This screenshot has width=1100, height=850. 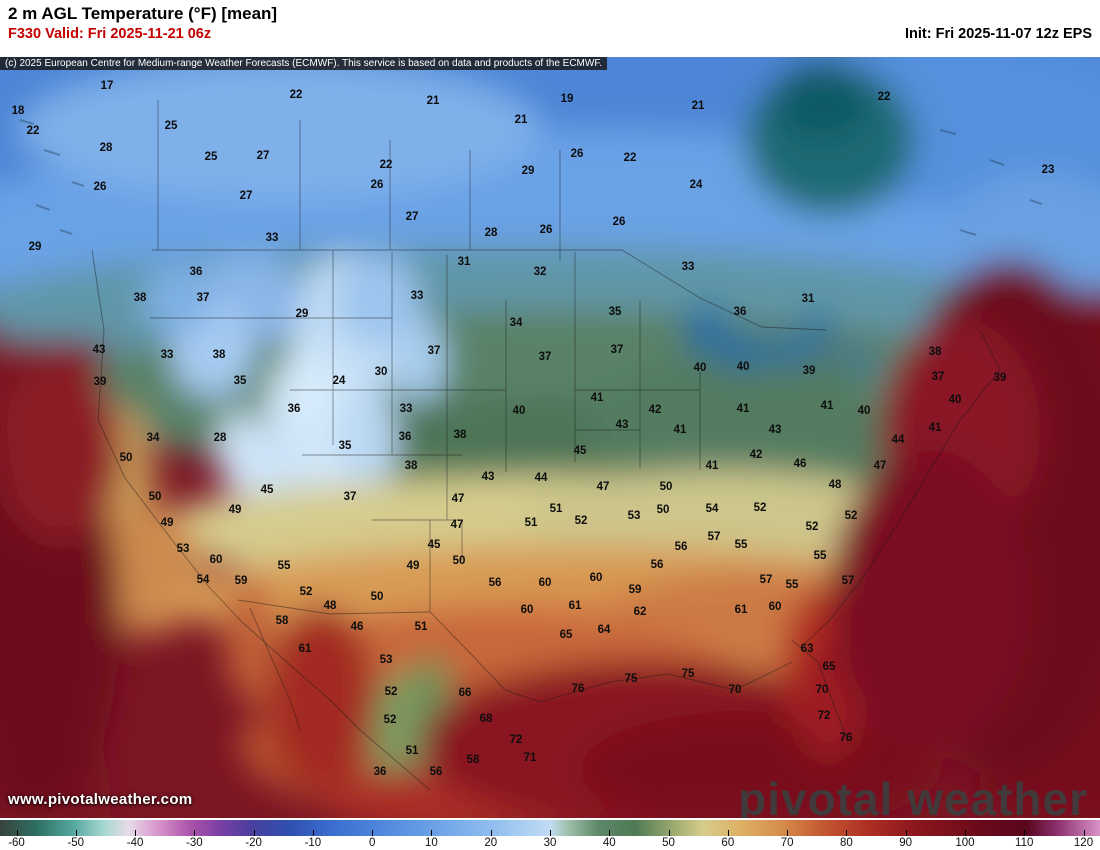 What do you see at coordinates (787, 843) in the screenshot?
I see `colorbar-tick-label: 70` at bounding box center [787, 843].